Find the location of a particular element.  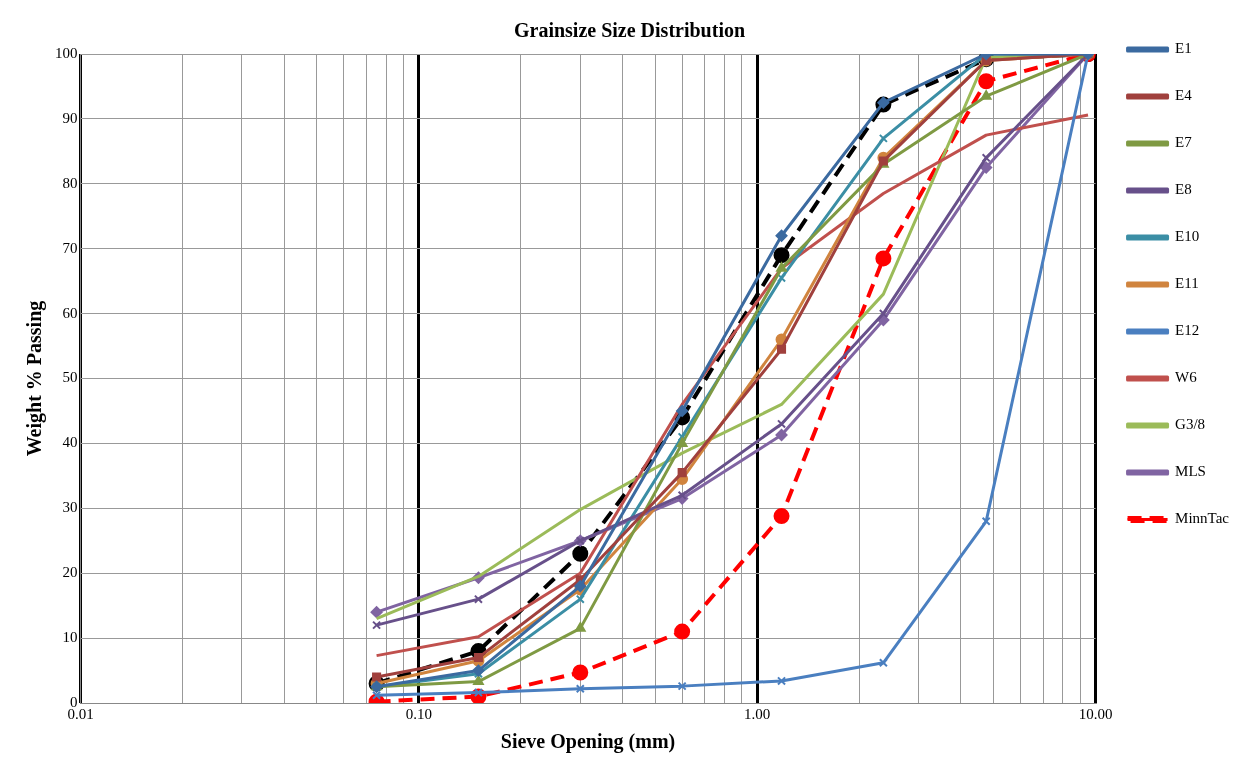

y-tick-label: 40 is located at coordinates (70, 442).